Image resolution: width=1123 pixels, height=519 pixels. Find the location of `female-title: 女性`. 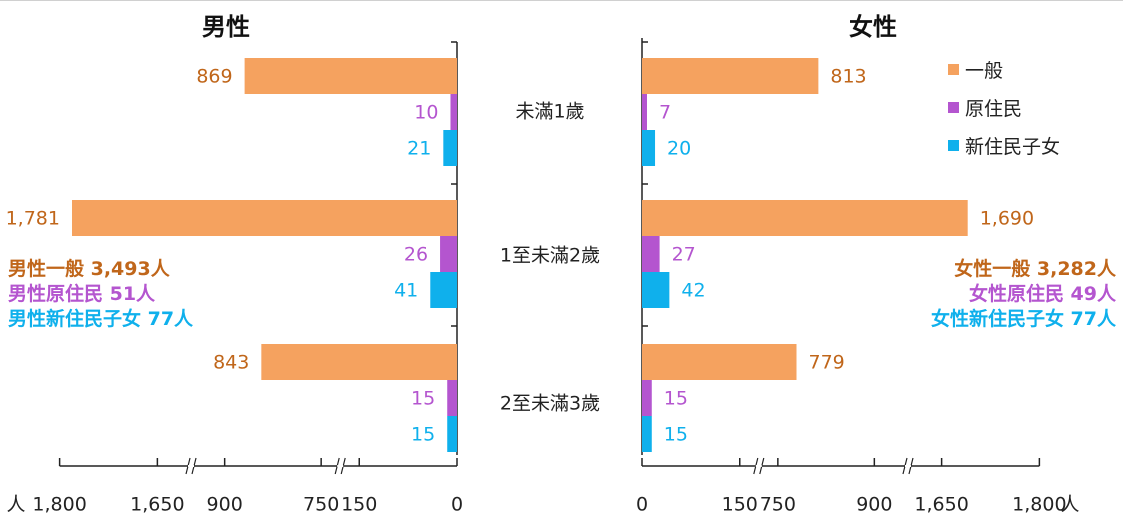

female-title: 女性 is located at coordinates (873, 27).